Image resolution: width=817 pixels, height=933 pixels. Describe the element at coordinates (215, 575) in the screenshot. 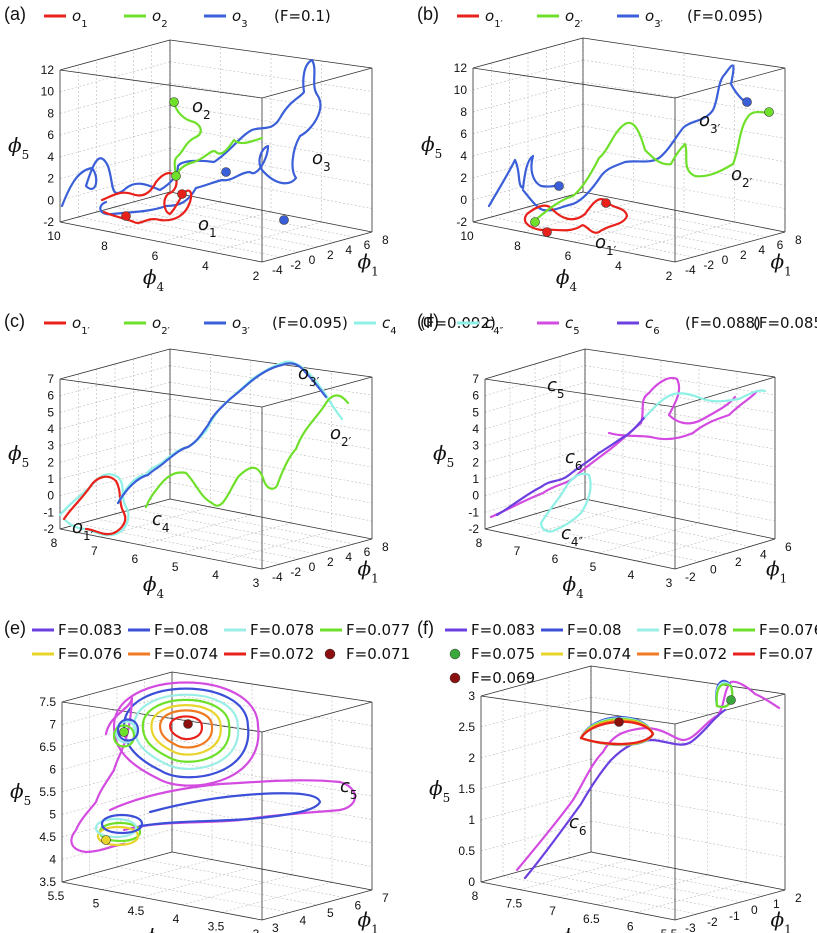

I see `x-tick-label: 4` at that location.